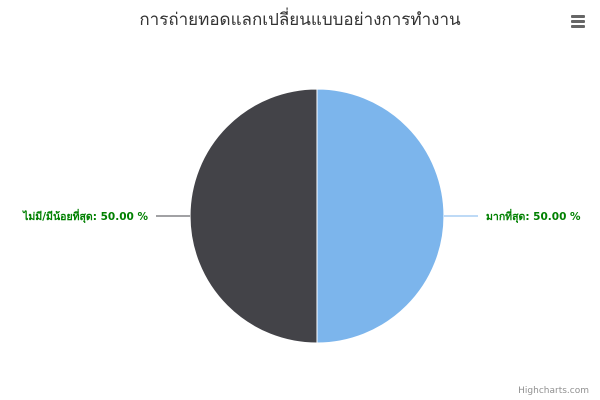 The width and height of the screenshot is (600, 400). What do you see at coordinates (553, 391) in the screenshot?
I see `credits-link: Highcharts.com` at bounding box center [553, 391].